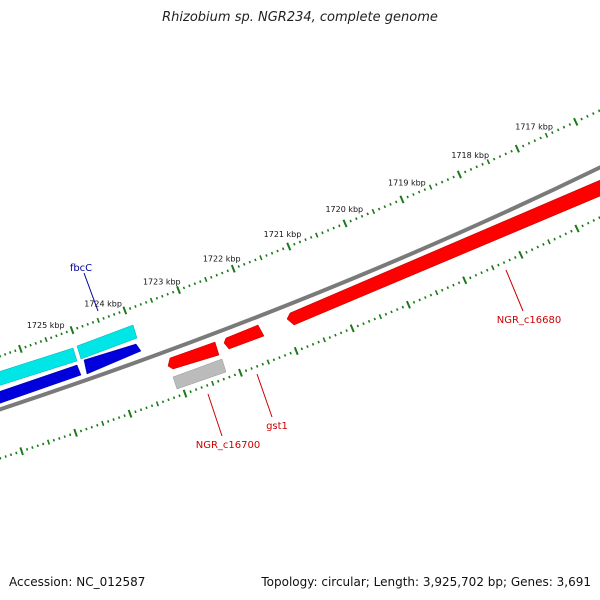 The image size is (600, 600). What do you see at coordinates (81, 268) in the screenshot?
I see `gene-label-fbcC: fbcC` at bounding box center [81, 268].